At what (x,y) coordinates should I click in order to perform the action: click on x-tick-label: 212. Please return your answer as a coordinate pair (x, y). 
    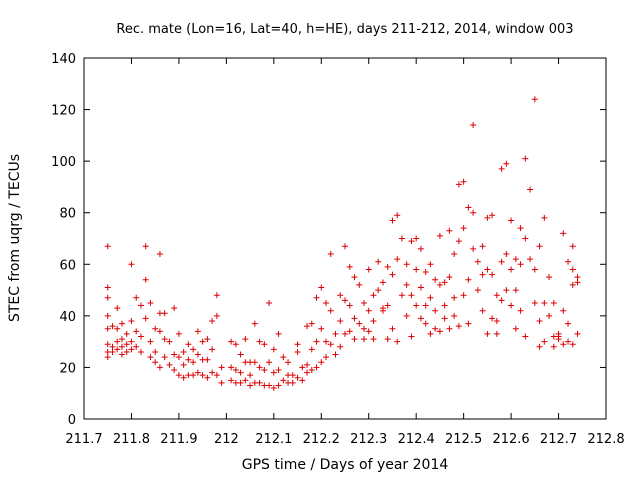
    Looking at the image, I should click on (226, 439).